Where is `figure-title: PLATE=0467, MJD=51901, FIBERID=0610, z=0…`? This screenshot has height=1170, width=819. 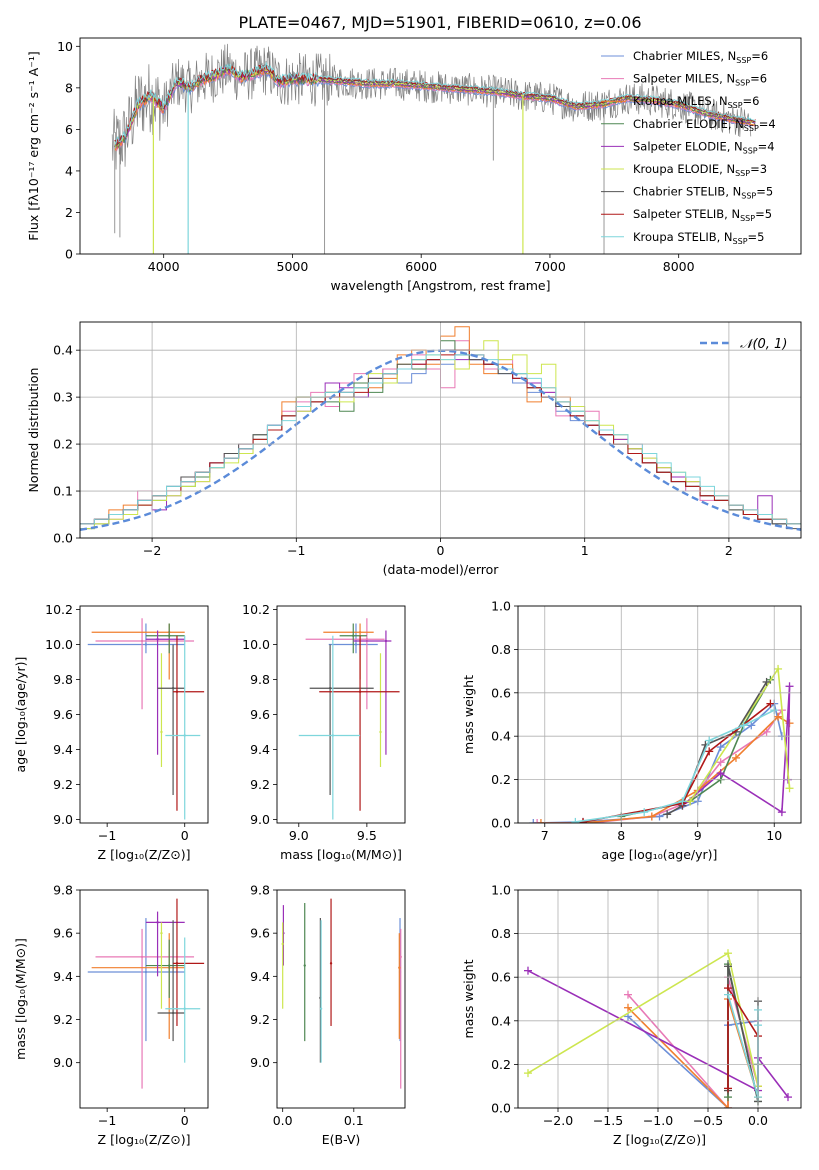 figure-title: PLATE=0467, MJD=51901, FIBERID=0610, z=0… is located at coordinates (439, 22).